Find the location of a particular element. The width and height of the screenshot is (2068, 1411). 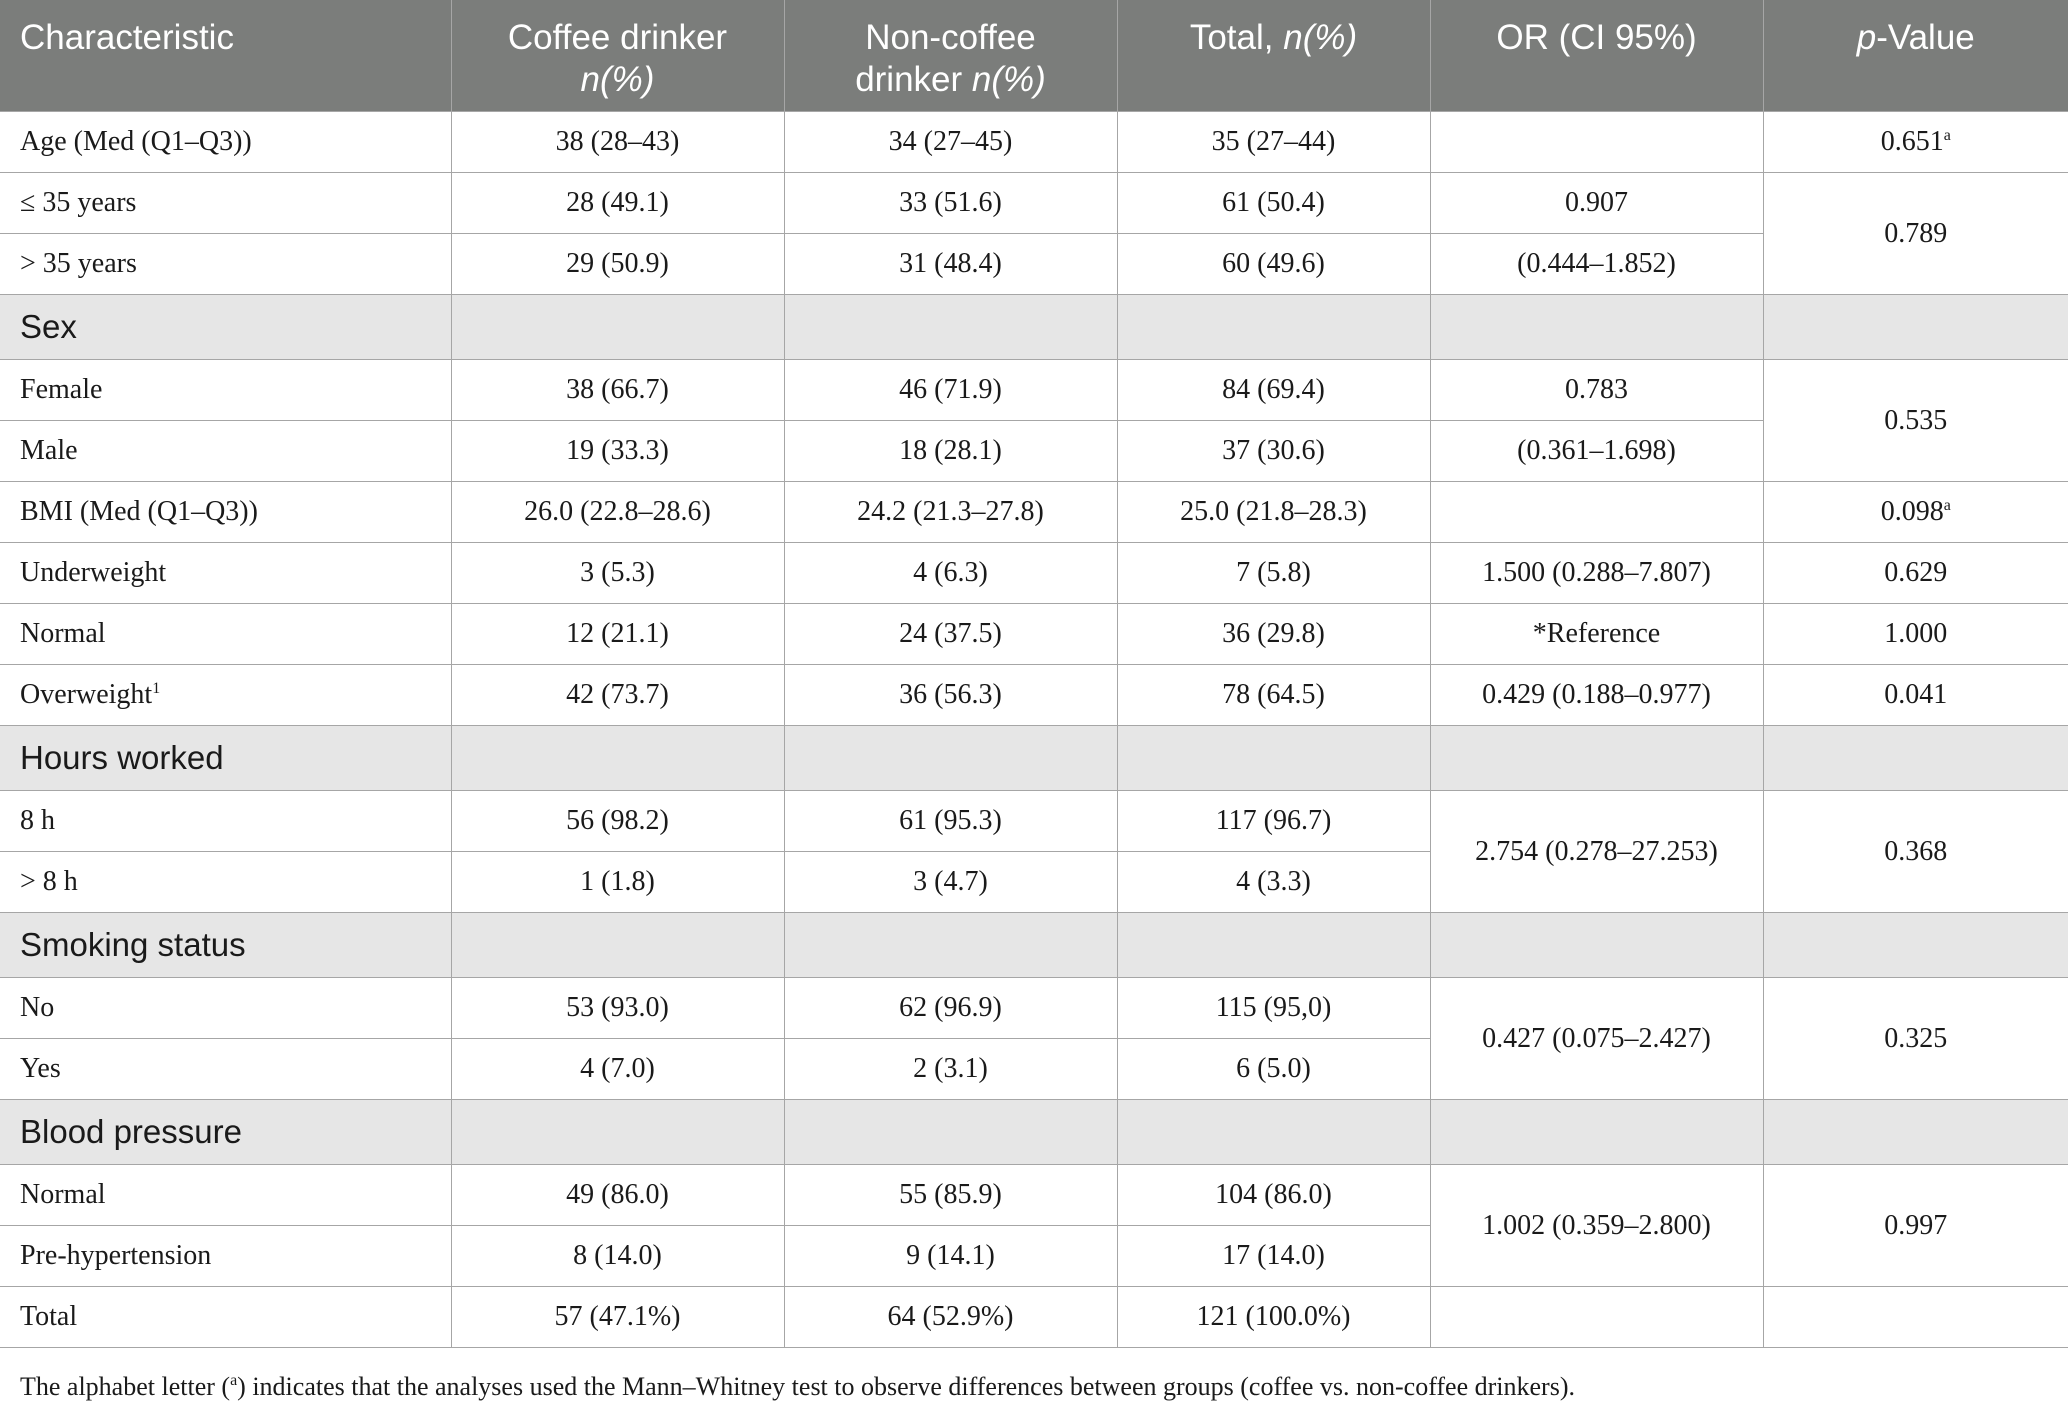

cell-coffee: 19 (33.3) is located at coordinates (617, 451).